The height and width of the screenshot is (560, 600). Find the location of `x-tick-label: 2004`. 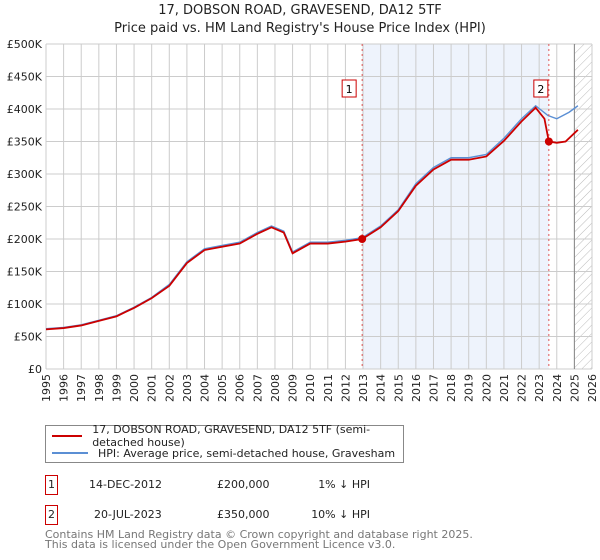

x-tick-label: 2004 is located at coordinates (205, 388).